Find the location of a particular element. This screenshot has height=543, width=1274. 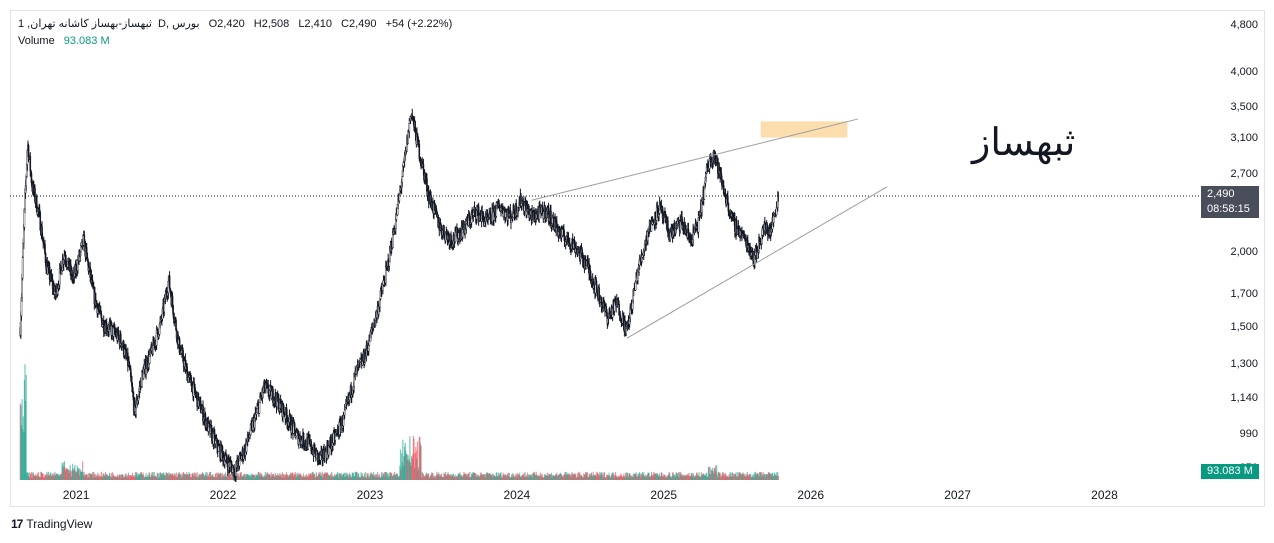

tradingview-logo: 17 TradingView is located at coordinates (51, 524).